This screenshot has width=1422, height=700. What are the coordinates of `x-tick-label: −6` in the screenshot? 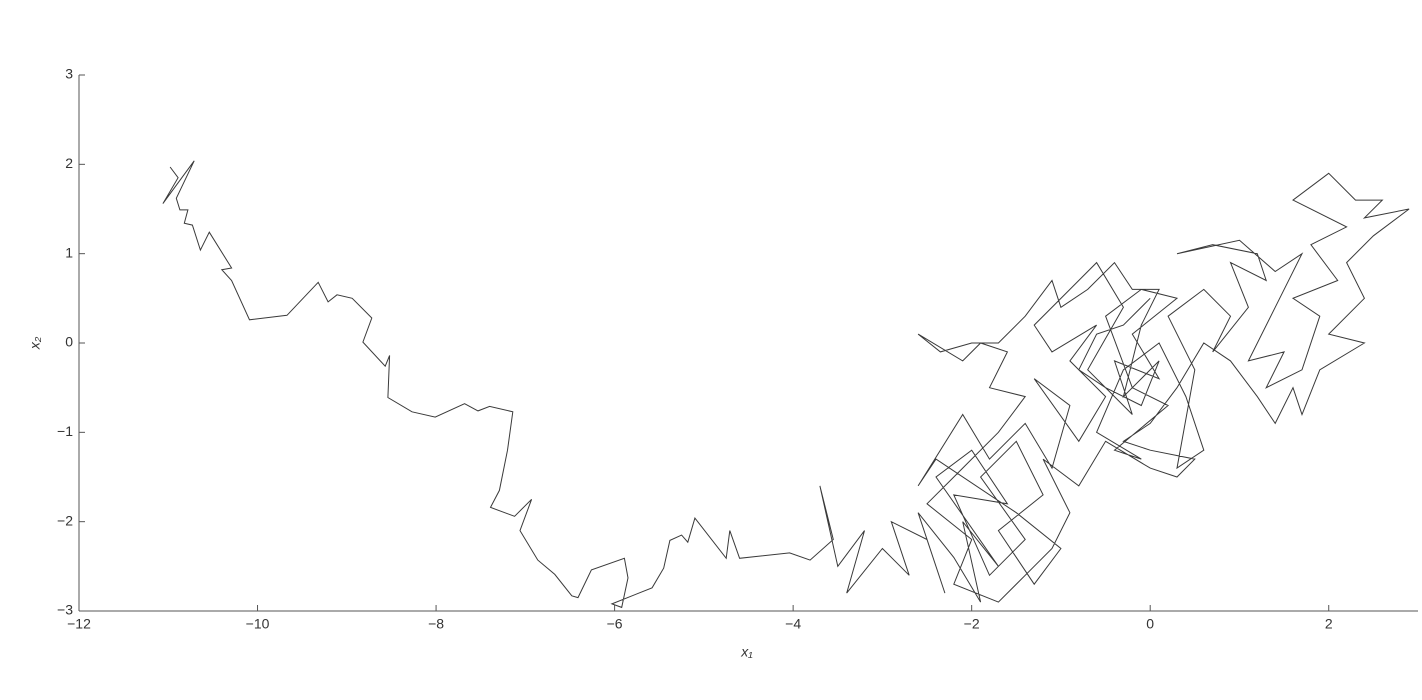 It's located at (615, 624).